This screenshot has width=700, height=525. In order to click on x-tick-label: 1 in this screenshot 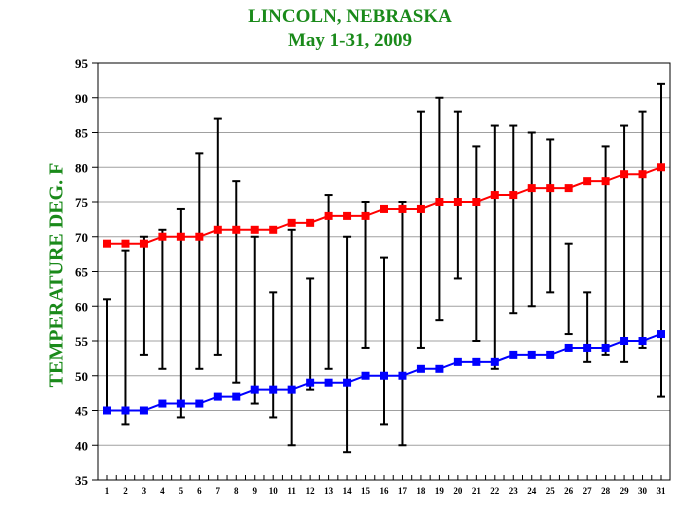, I will do `click(107, 491)`.